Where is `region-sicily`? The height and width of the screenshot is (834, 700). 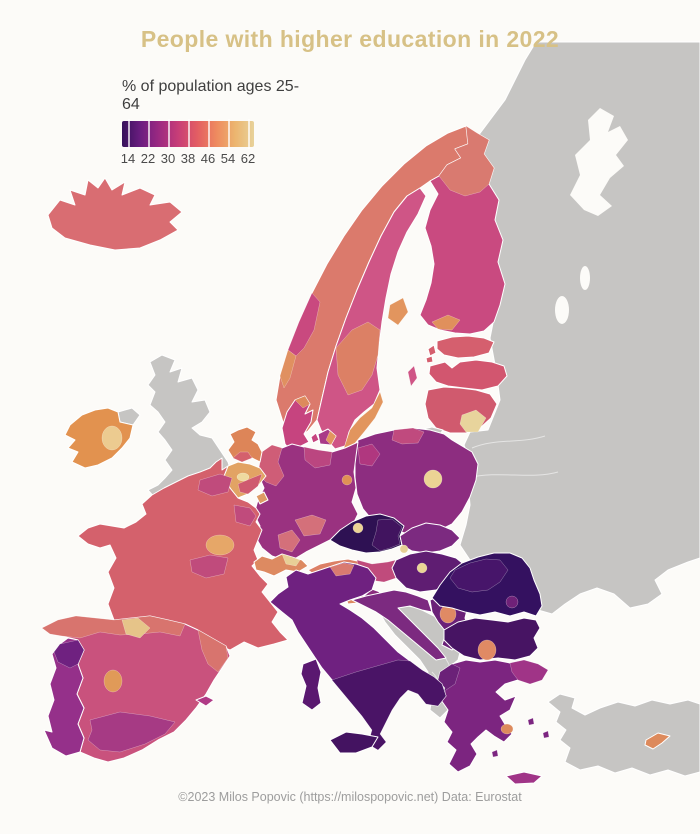 region-sicily is located at coordinates (354, 742).